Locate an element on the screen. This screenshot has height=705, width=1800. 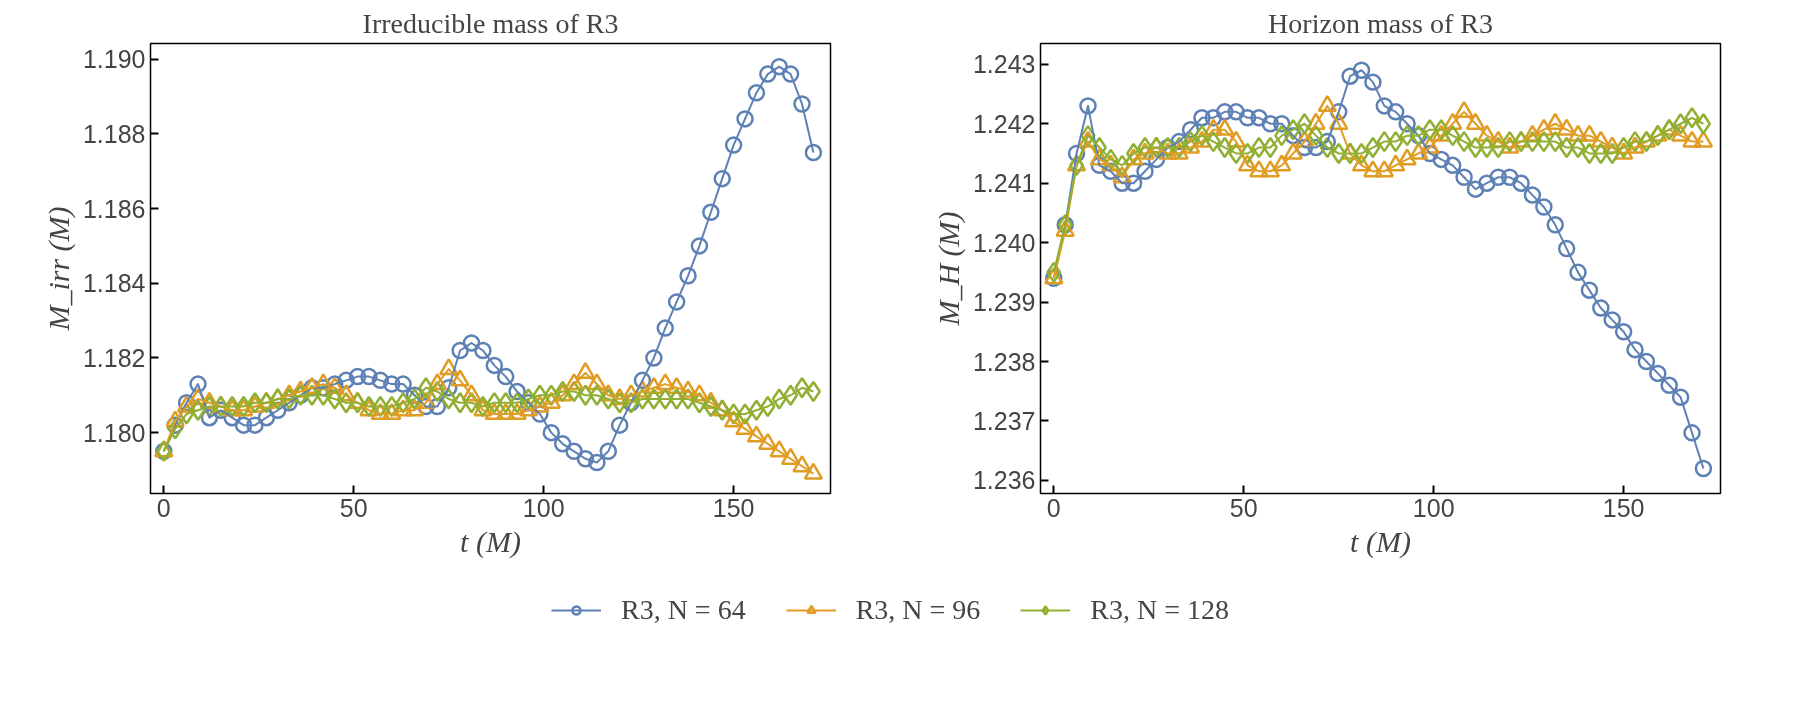
y-tick-label: 1.239 is located at coordinates (1004, 302).